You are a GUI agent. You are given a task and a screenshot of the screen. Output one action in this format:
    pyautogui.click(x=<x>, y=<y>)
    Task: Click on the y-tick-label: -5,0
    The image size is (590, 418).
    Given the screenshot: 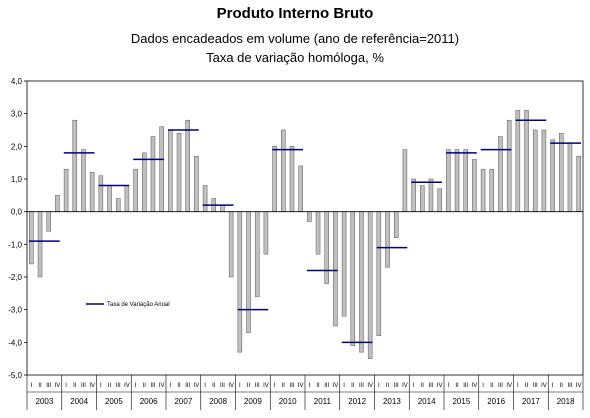 What is the action you would take?
    pyautogui.click(x=15, y=375)
    